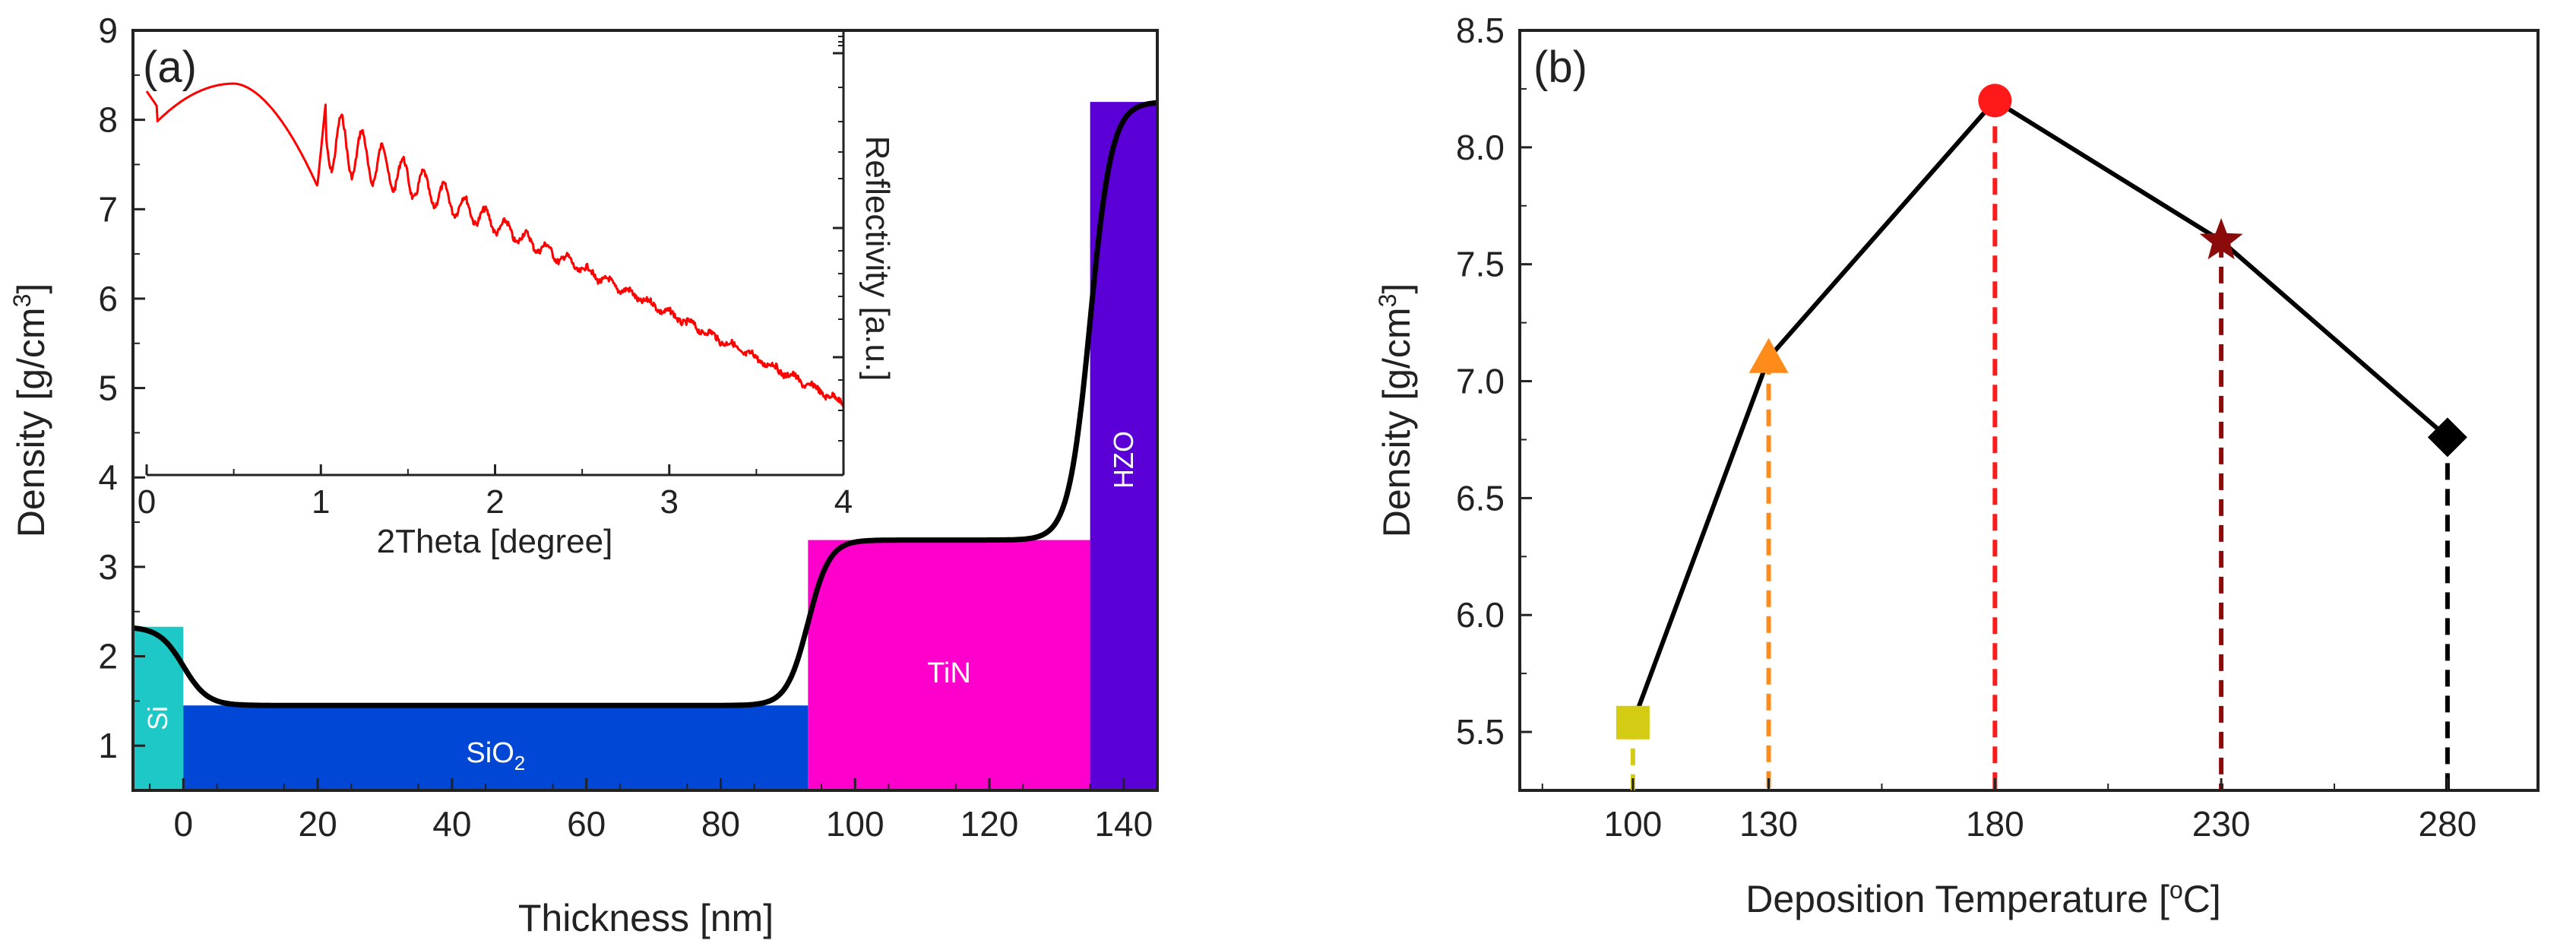 The image size is (2576, 950). I want to click on y-tick-label: 3, so click(108, 567).